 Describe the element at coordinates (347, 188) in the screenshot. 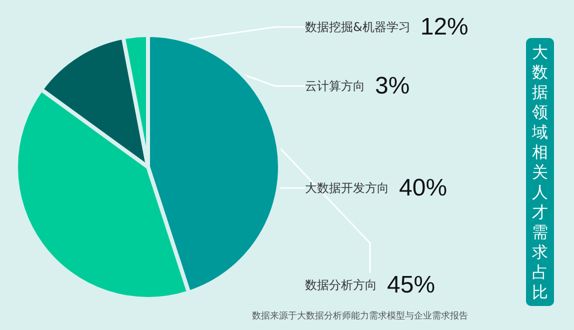

I see `slice-label: 大数据开发方向` at that location.